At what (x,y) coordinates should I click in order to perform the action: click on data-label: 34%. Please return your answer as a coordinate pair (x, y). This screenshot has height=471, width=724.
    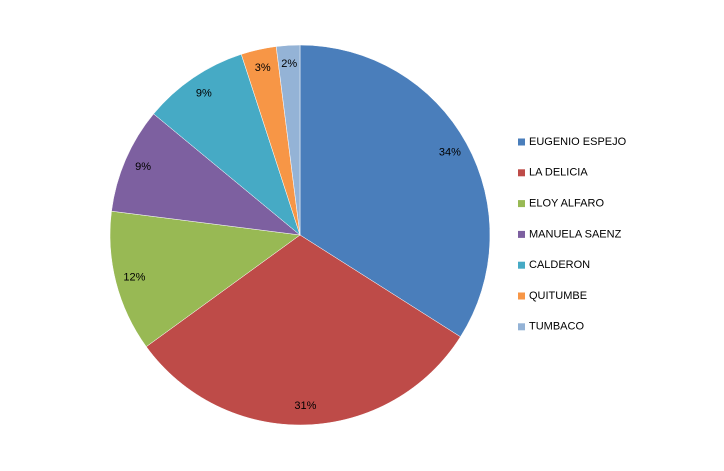
    Looking at the image, I should click on (450, 153).